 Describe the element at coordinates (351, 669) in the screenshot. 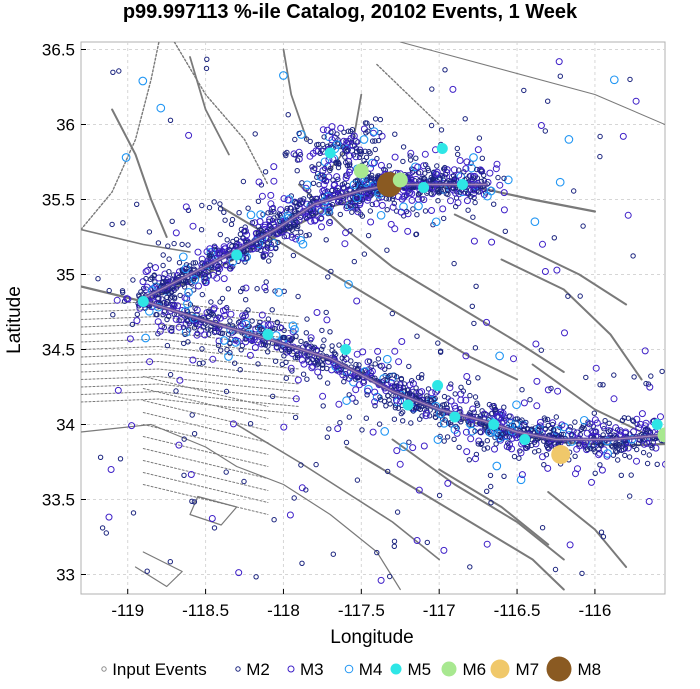

I see `legend: Input Events M2 M3 M4 M5 M6 M7 M8` at that location.